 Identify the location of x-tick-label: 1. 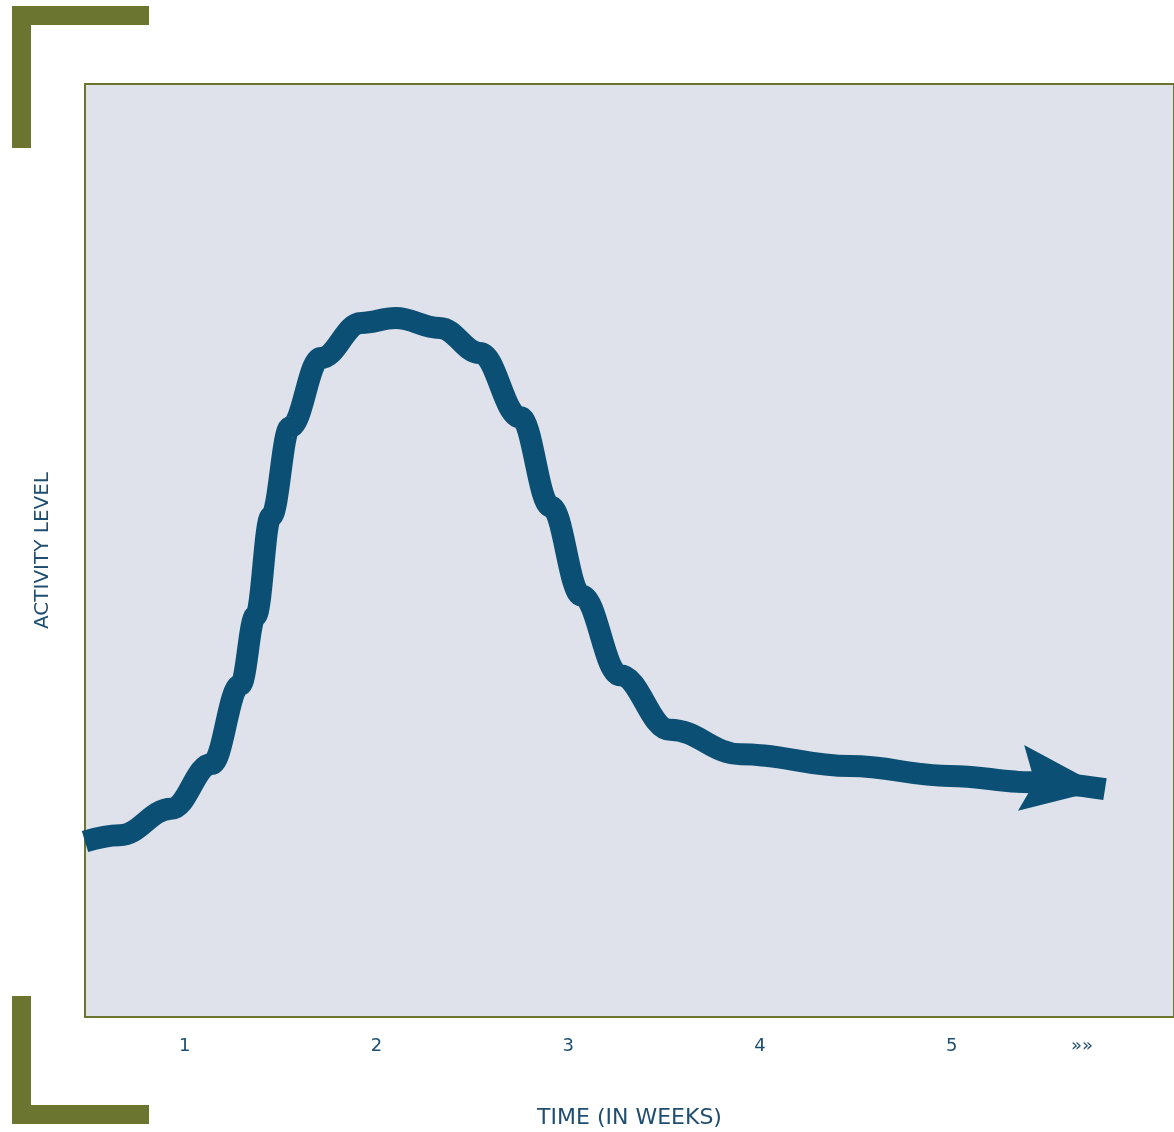
(184, 1044).